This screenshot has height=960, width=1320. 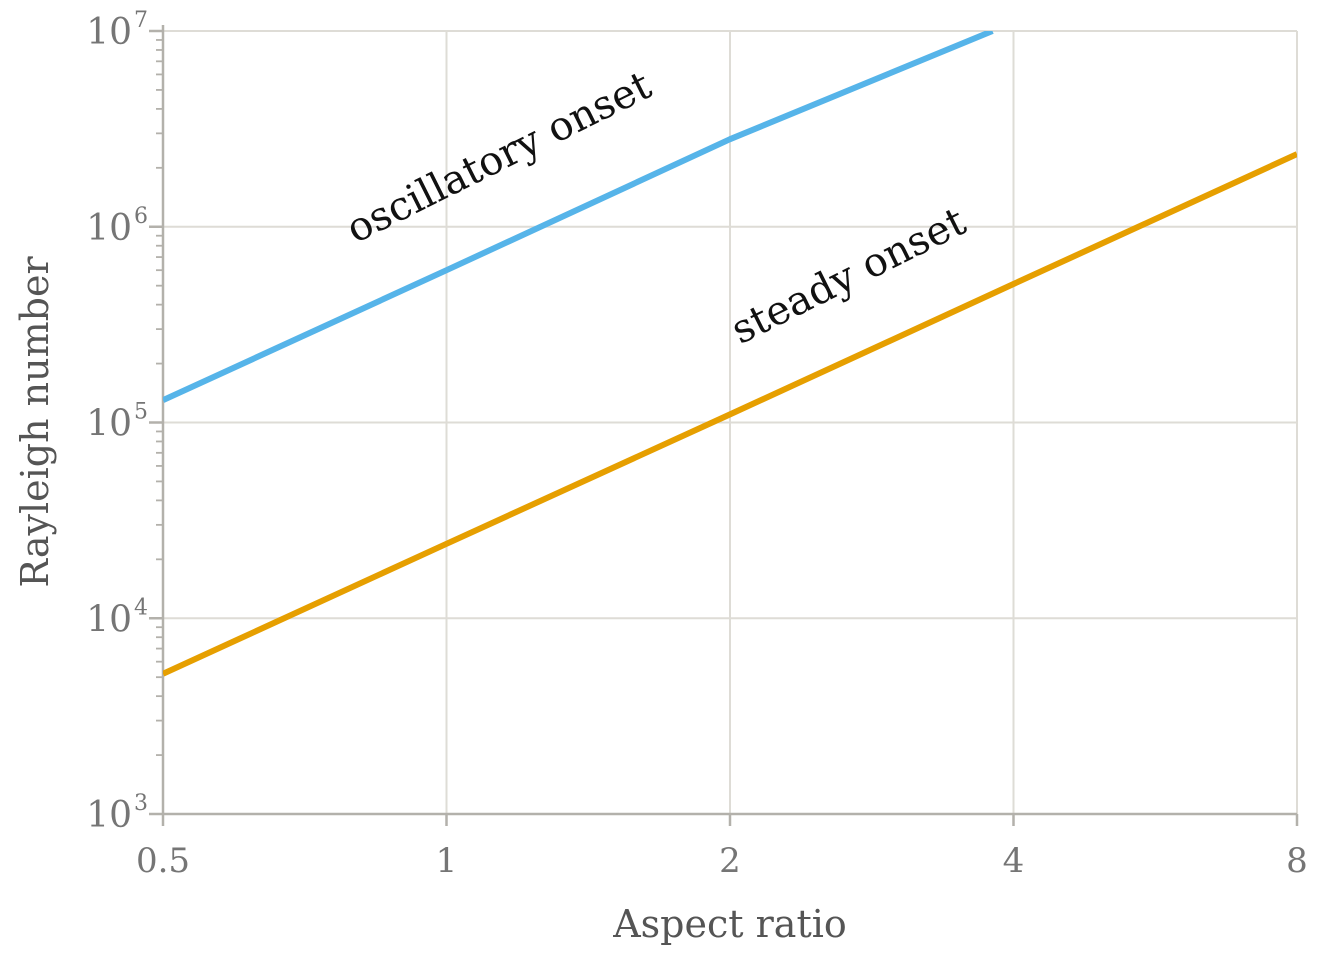 What do you see at coordinates (141, 216) in the screenshot?
I see `y-tick-exponent: 6` at bounding box center [141, 216].